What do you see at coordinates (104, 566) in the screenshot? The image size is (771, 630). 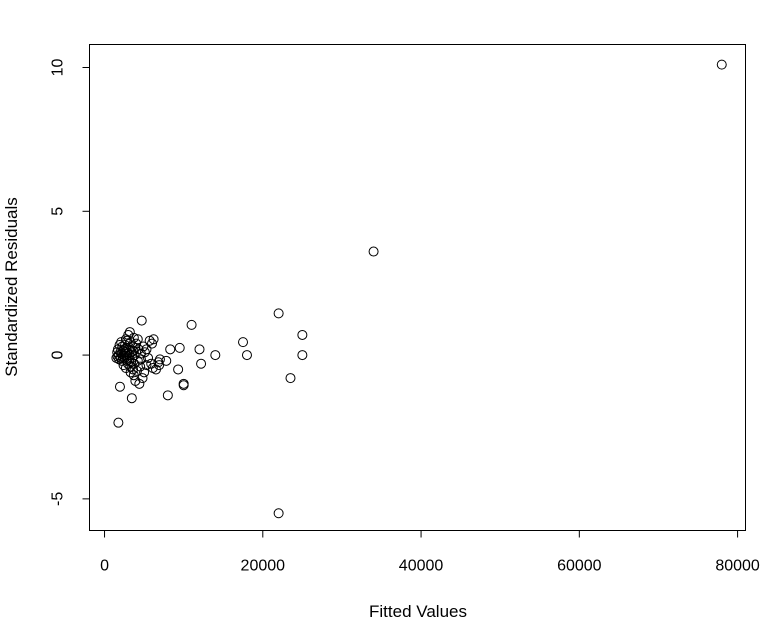 I see `x-tick-label: 0` at bounding box center [104, 566].